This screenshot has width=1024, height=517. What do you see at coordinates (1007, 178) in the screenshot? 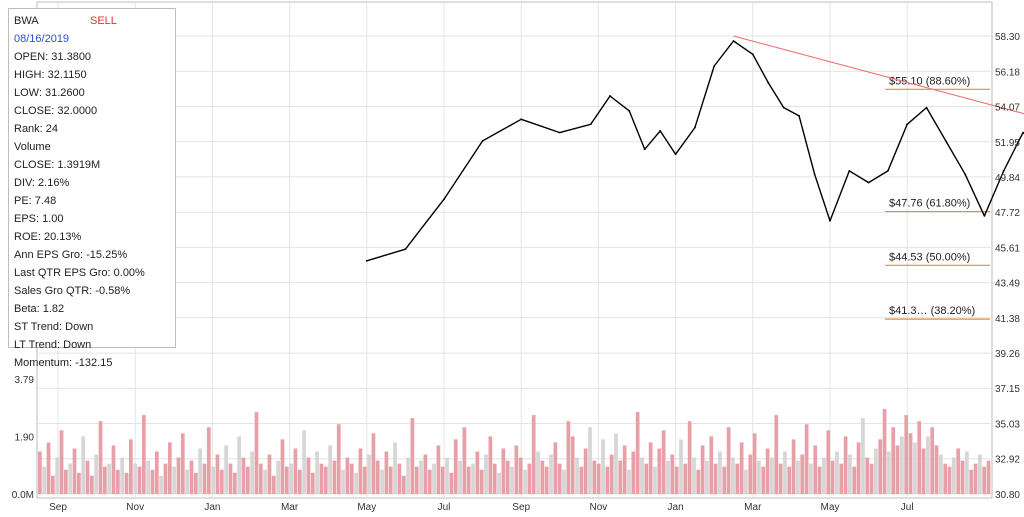
I see `price-tick-label: 49.84` at bounding box center [1007, 178].